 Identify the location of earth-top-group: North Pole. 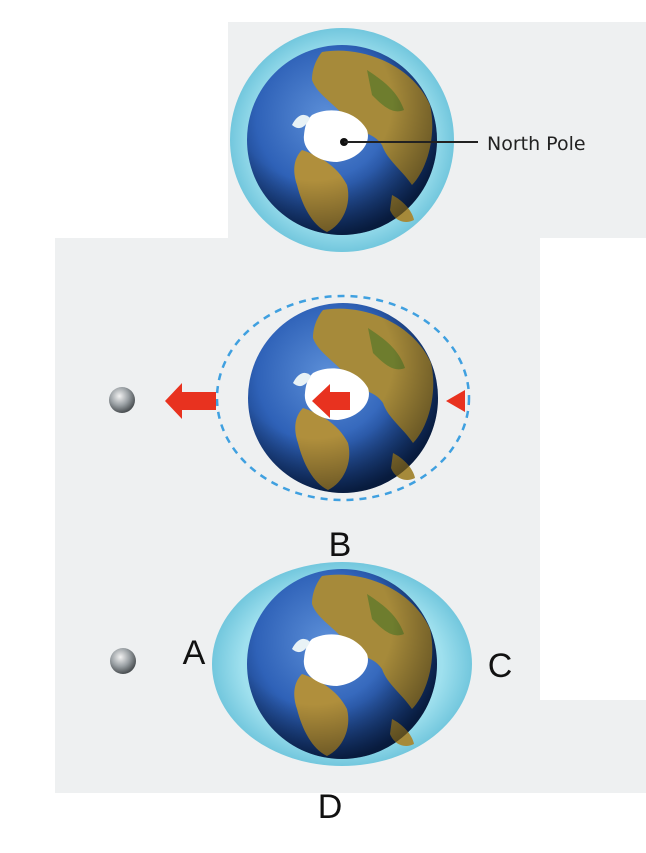
(408, 140).